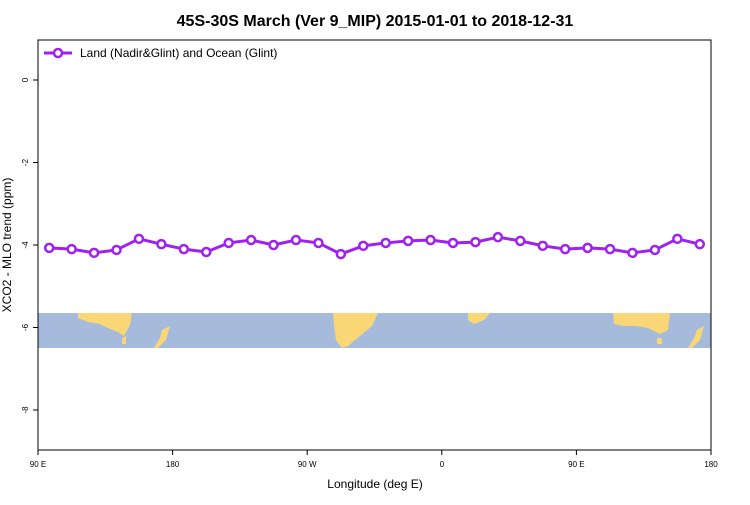  I want to click on legend-marker, so click(58, 53).